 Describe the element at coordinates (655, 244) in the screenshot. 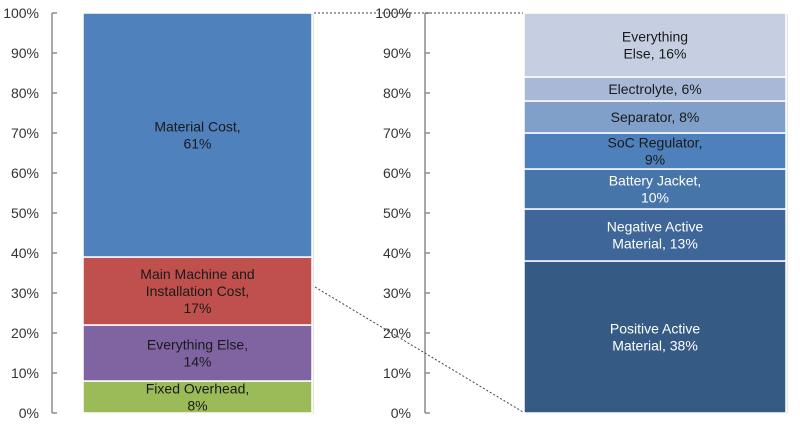

I see `data-label-line: Material, 13%` at that location.